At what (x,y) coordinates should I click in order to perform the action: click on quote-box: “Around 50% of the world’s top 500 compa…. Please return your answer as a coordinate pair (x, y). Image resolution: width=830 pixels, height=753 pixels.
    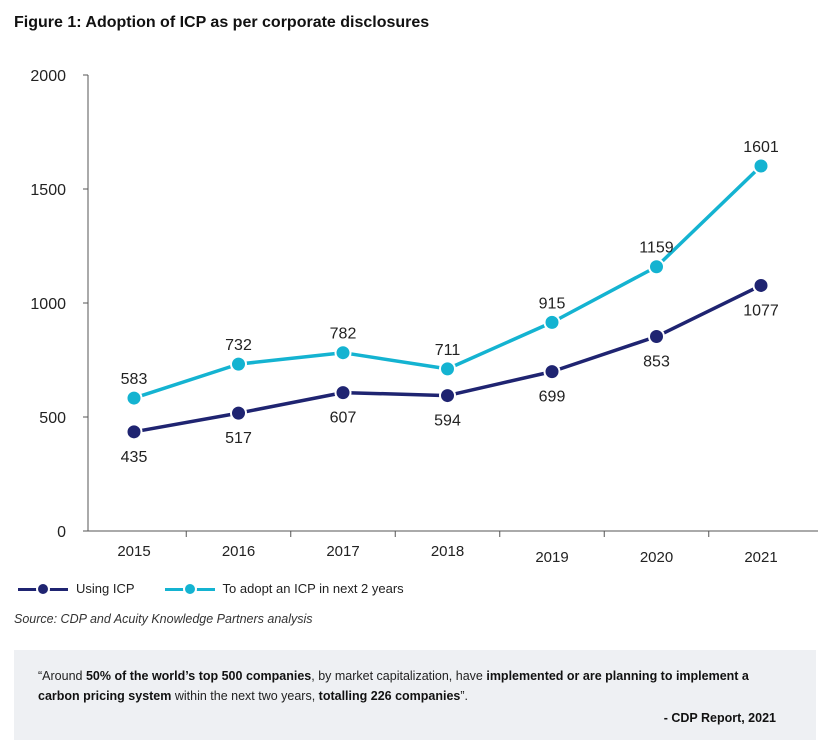
    Looking at the image, I should click on (415, 695).